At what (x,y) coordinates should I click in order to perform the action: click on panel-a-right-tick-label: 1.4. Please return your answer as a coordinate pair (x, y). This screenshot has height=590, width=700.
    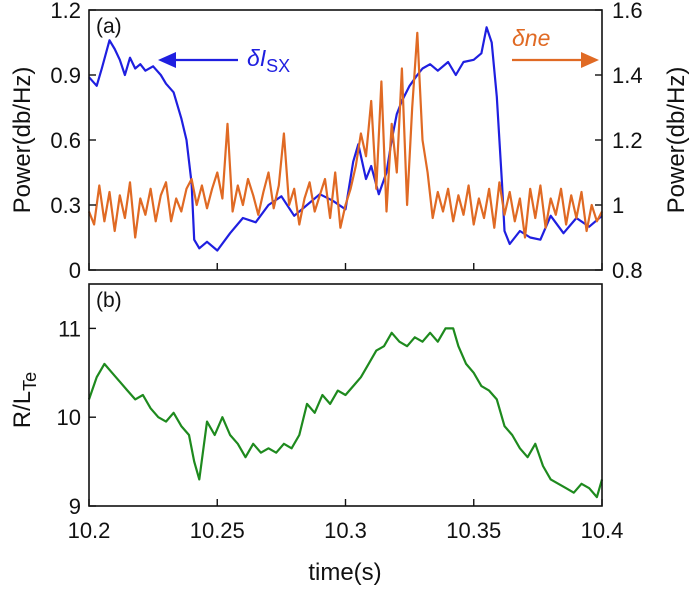
    Looking at the image, I should click on (627, 75).